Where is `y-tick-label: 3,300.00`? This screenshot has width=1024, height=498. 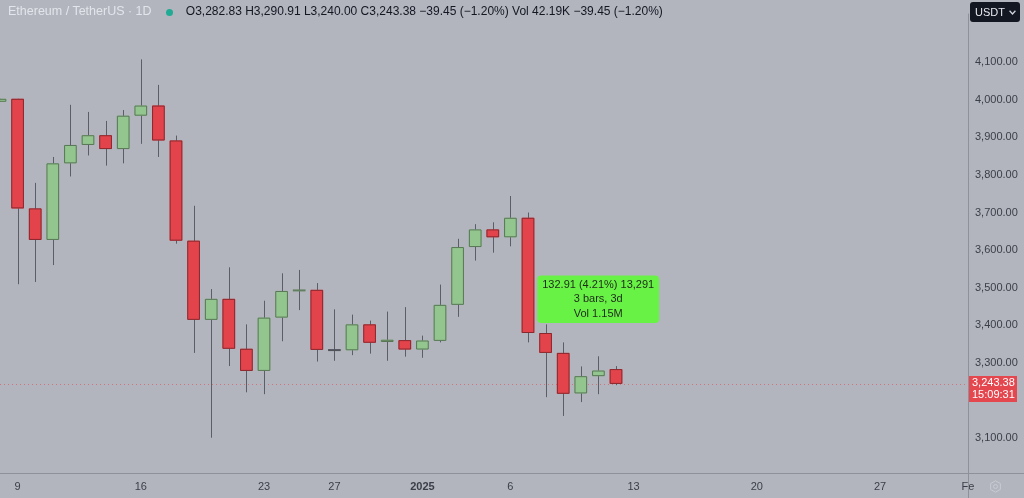
y-tick-label: 3,300.00 is located at coordinates (996, 361).